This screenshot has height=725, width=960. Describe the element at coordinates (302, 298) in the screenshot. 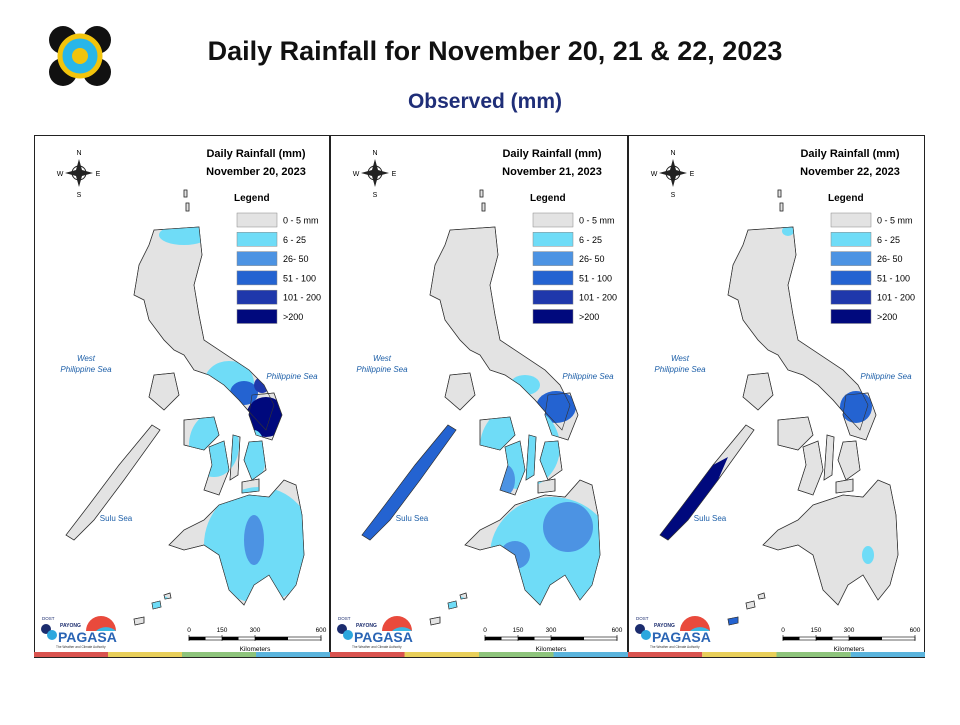

I see `legend-label: 101 - 200` at that location.